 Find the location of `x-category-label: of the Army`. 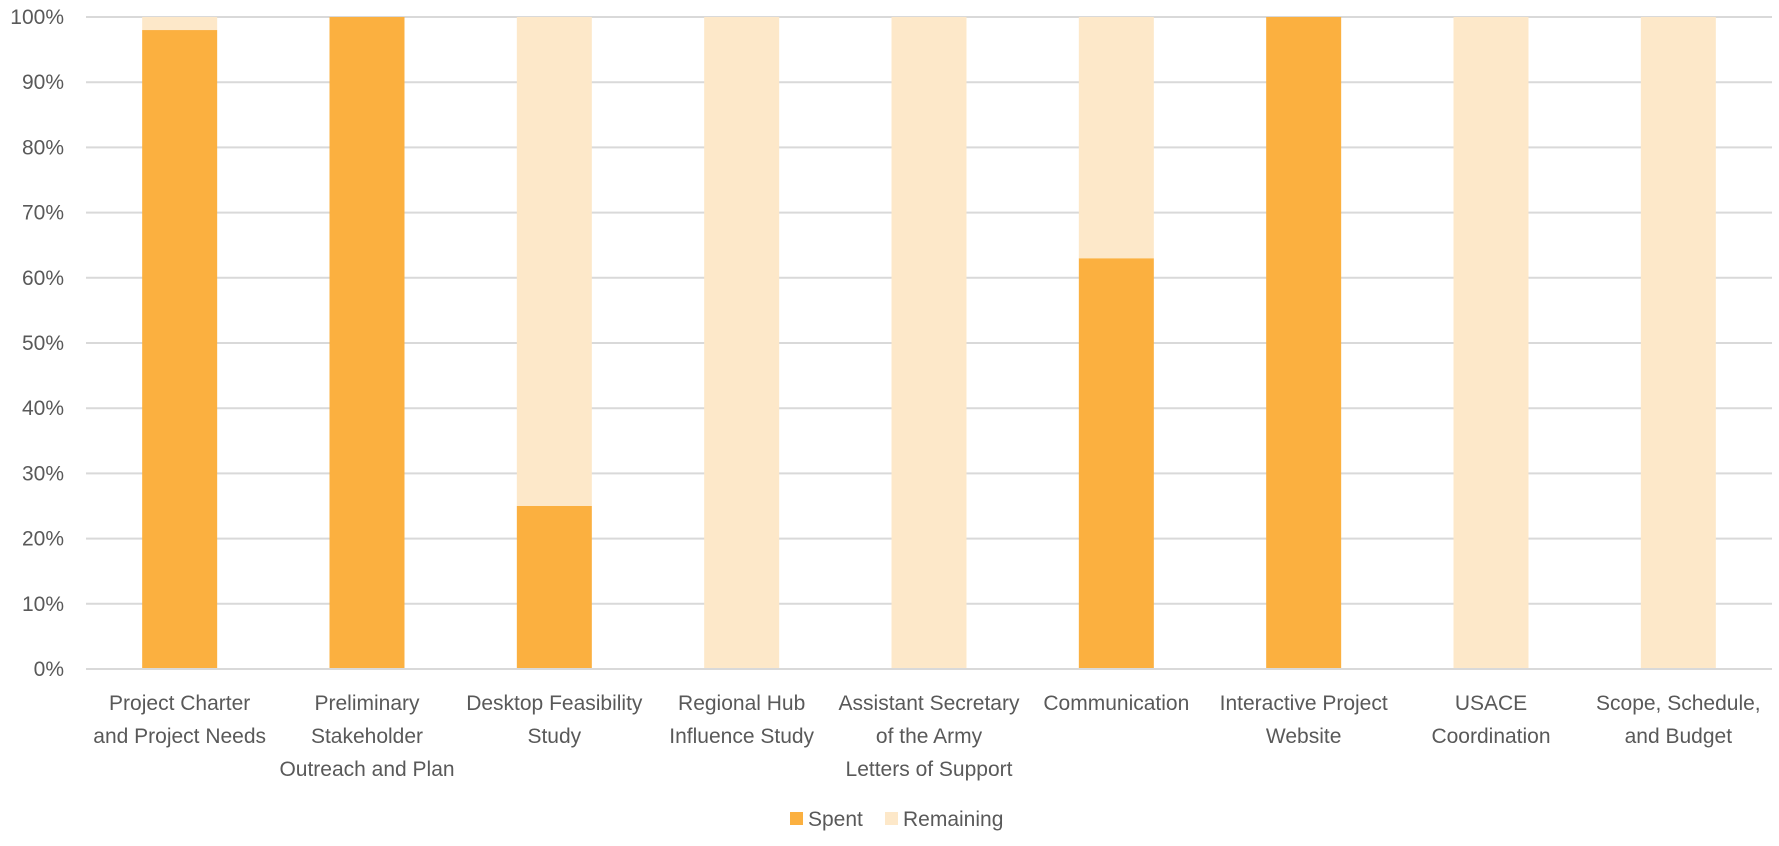

x-category-label: of the Army is located at coordinates (929, 736).